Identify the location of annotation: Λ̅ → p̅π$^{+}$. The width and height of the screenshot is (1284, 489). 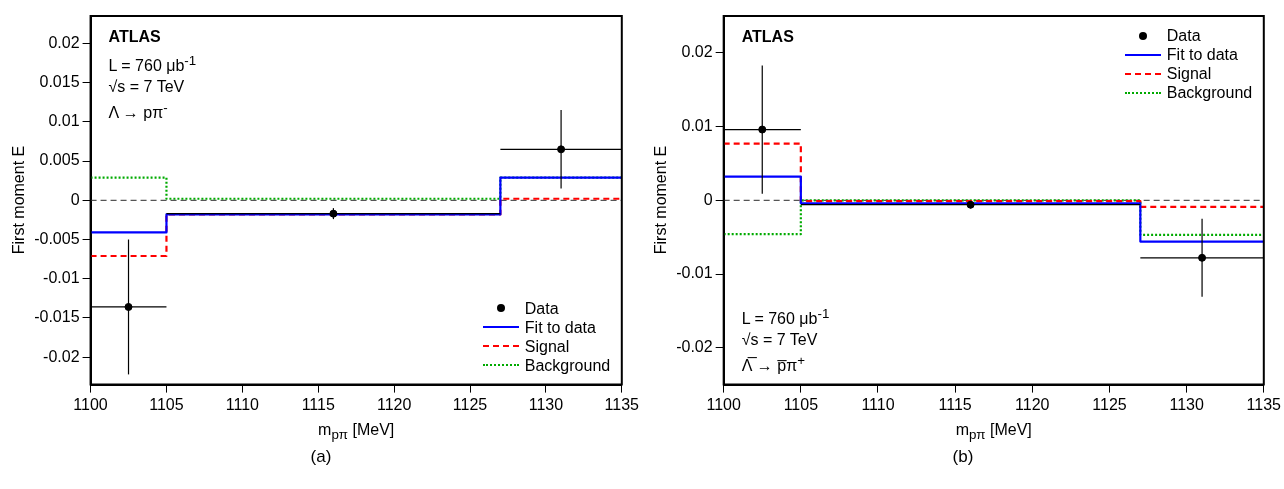
(773, 364).